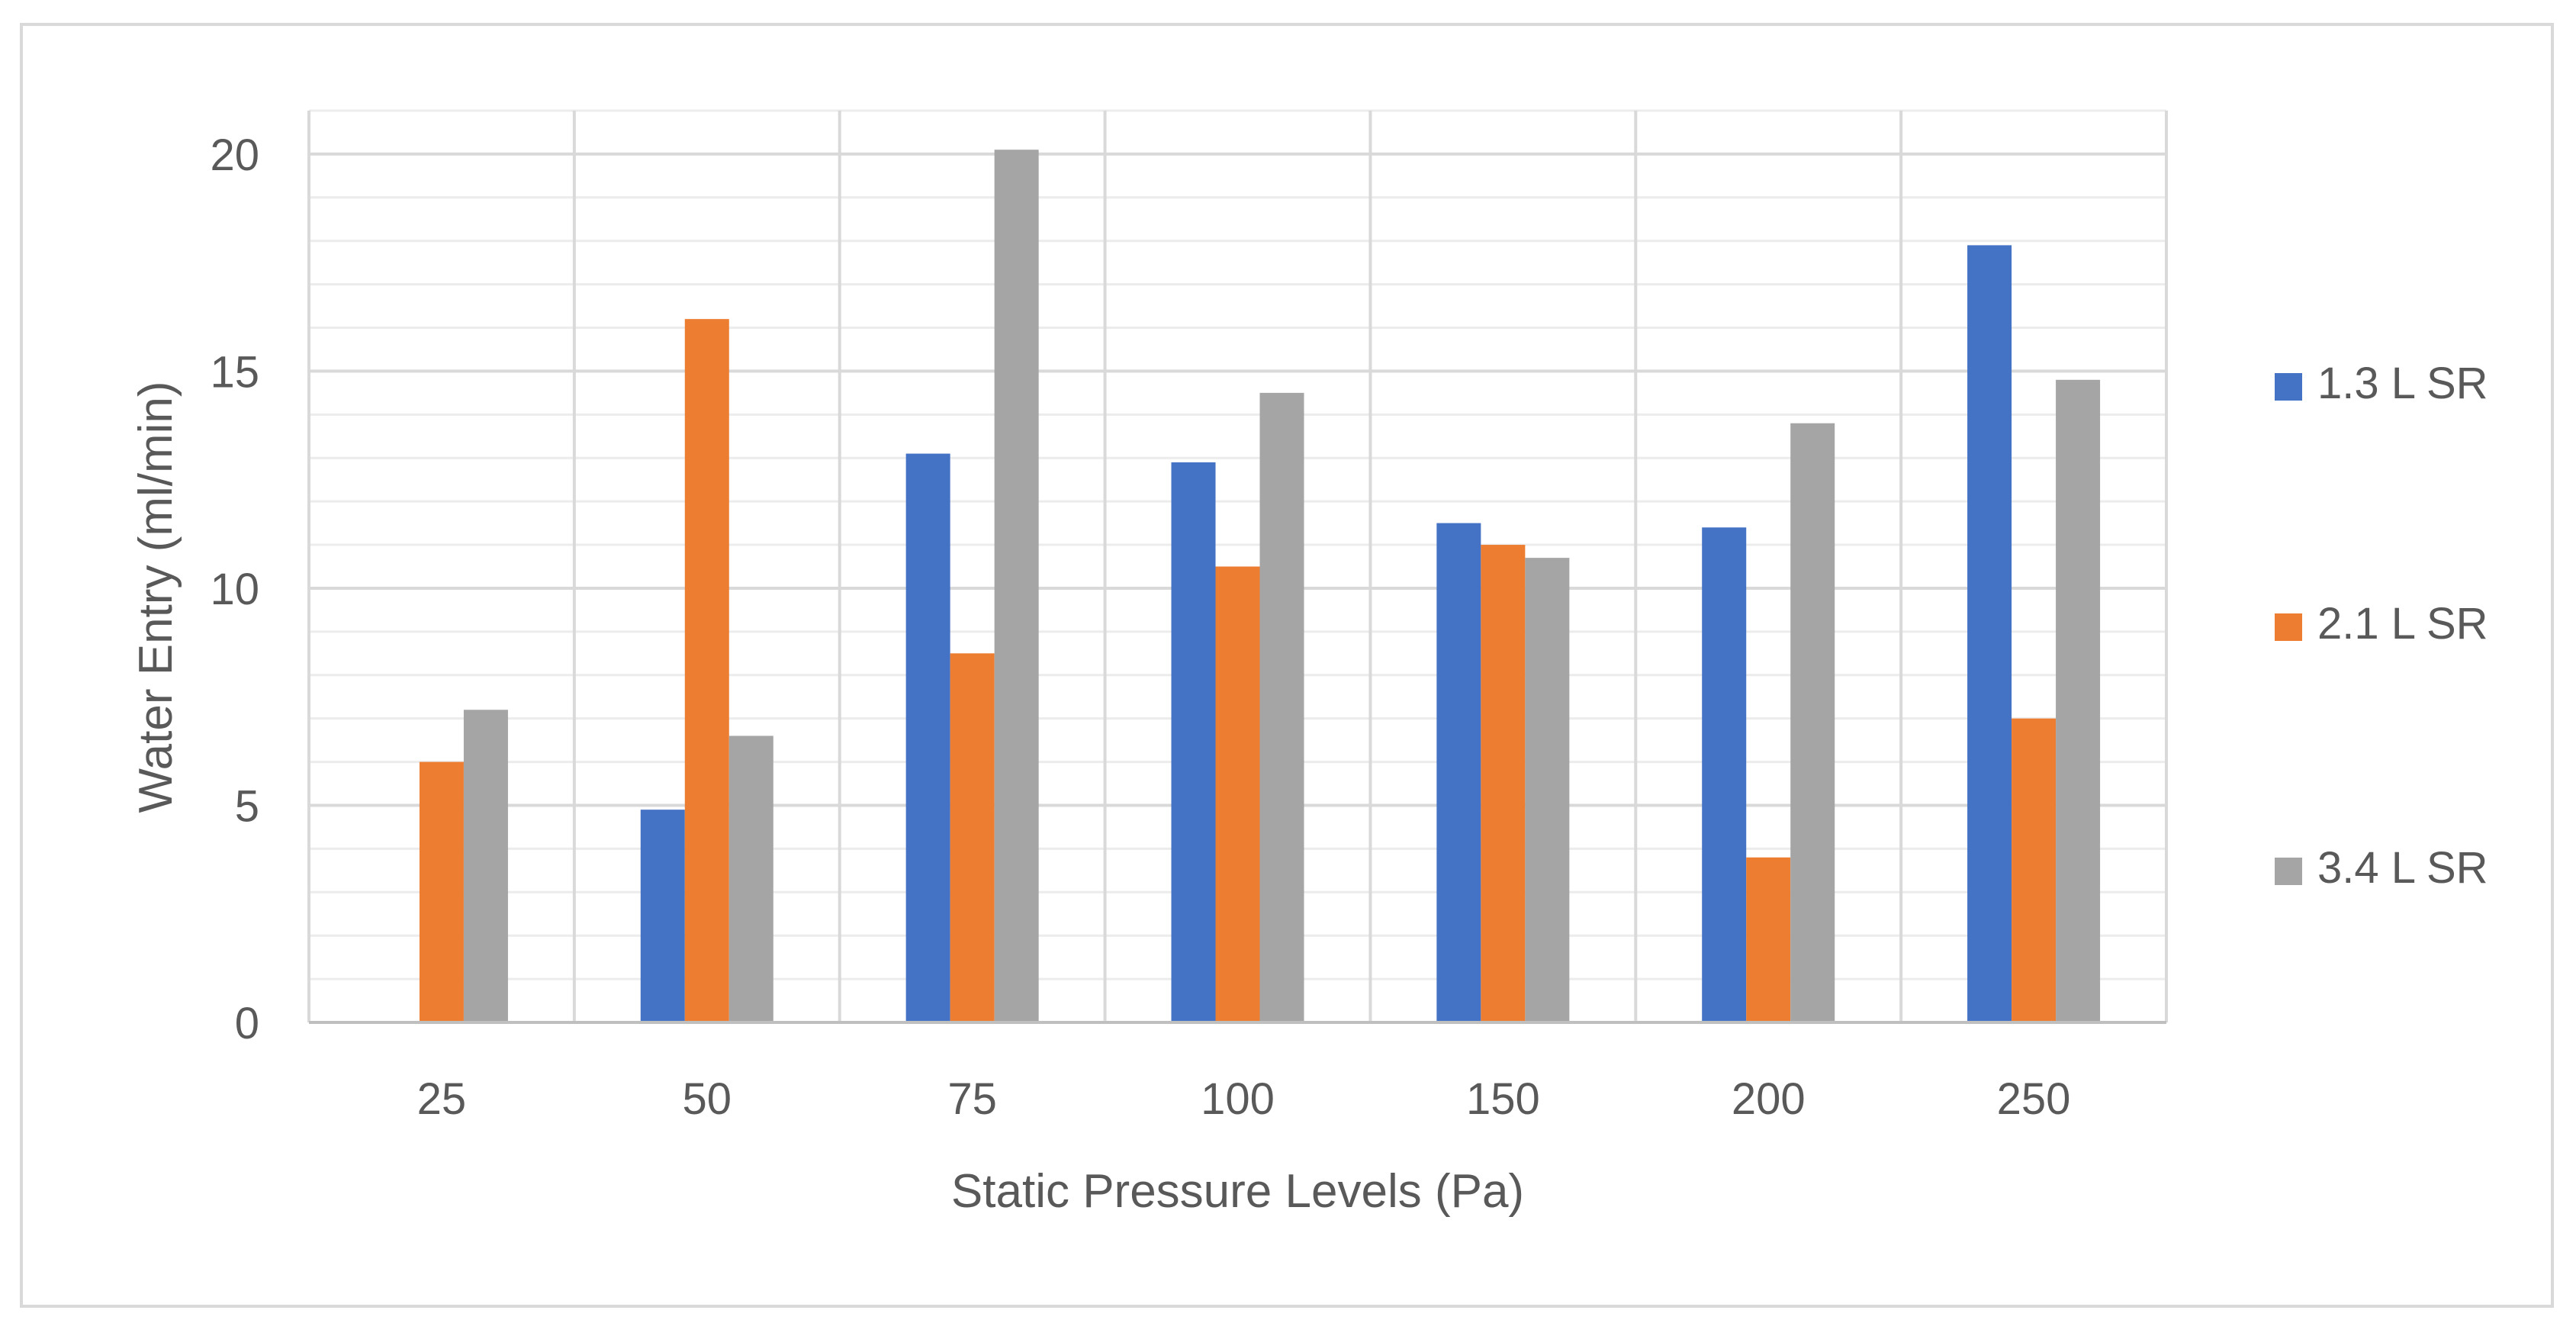  I want to click on x-tick-label: 25, so click(442, 1099).